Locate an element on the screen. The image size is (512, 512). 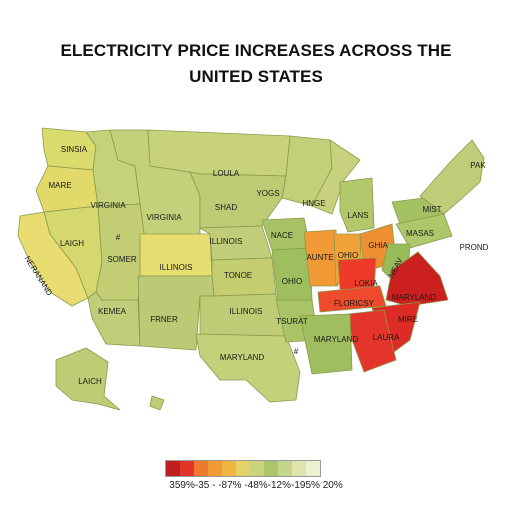
state-label: HNGE is located at coordinates (313, 203).